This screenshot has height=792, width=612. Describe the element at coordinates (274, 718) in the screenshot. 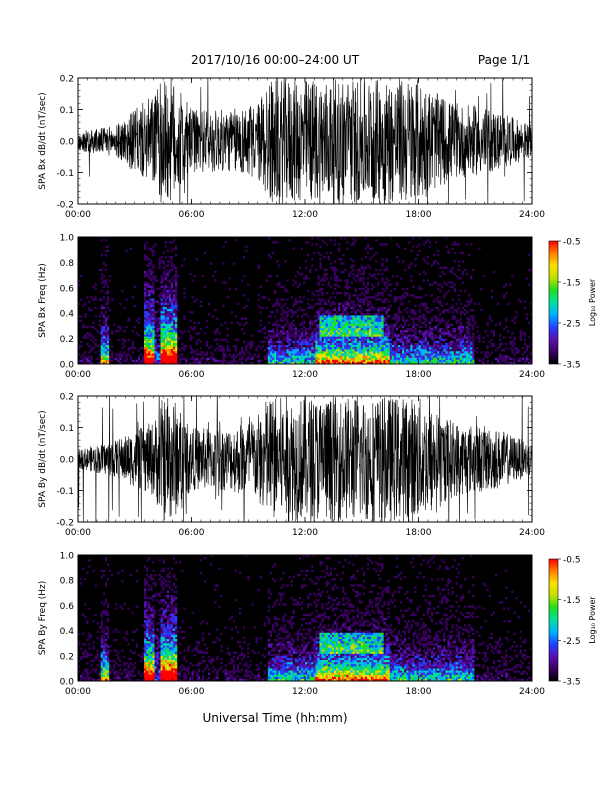

I see `x-axis-label: Universal Time (hh:mm)` at that location.